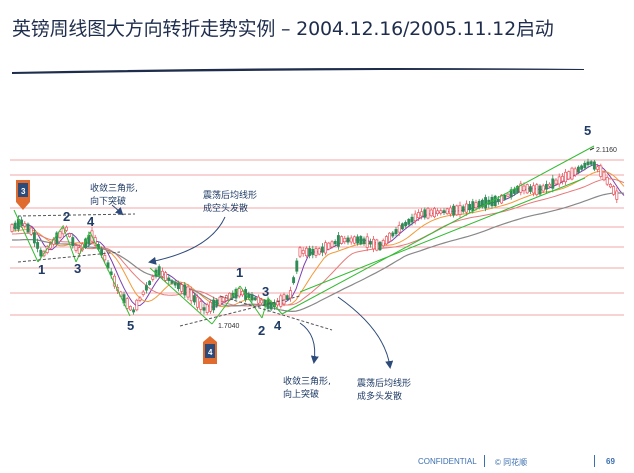 This screenshot has height=473, width=634. What do you see at coordinates (130, 325) in the screenshot?
I see `wave-label-5: 5` at bounding box center [130, 325].